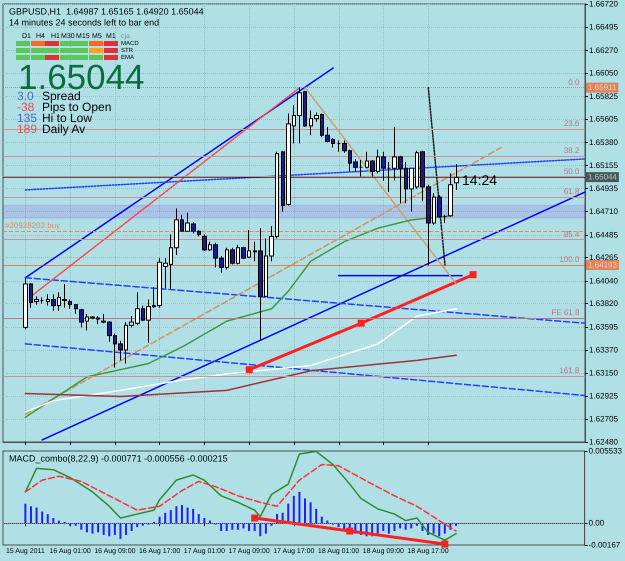 The width and height of the screenshot is (625, 561). What do you see at coordinates (603, 396) in the screenshot?
I see `y-tick-label: 1.62925` at bounding box center [603, 396].